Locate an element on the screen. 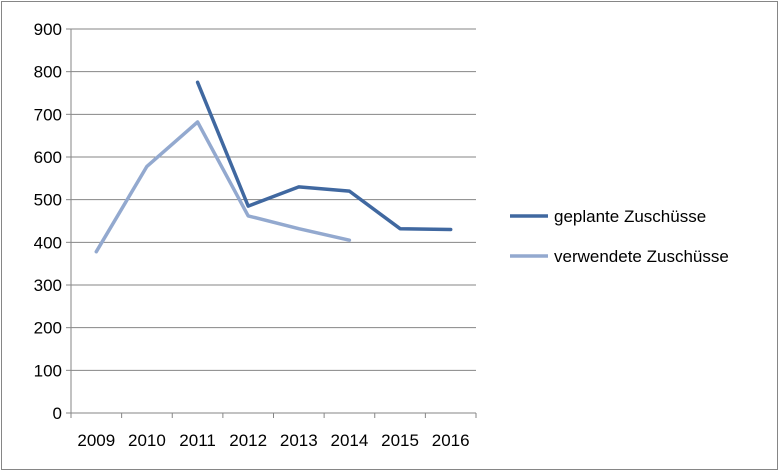 The height and width of the screenshot is (473, 781). x-tick-label-2014: 2014 is located at coordinates (350, 440).